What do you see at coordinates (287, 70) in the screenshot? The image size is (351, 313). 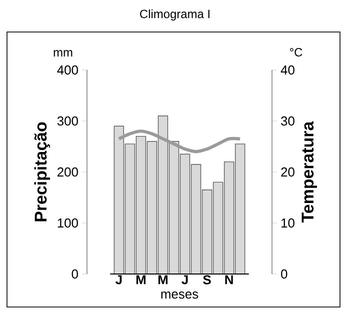 I see `y2-tick-label: 40` at bounding box center [287, 70].